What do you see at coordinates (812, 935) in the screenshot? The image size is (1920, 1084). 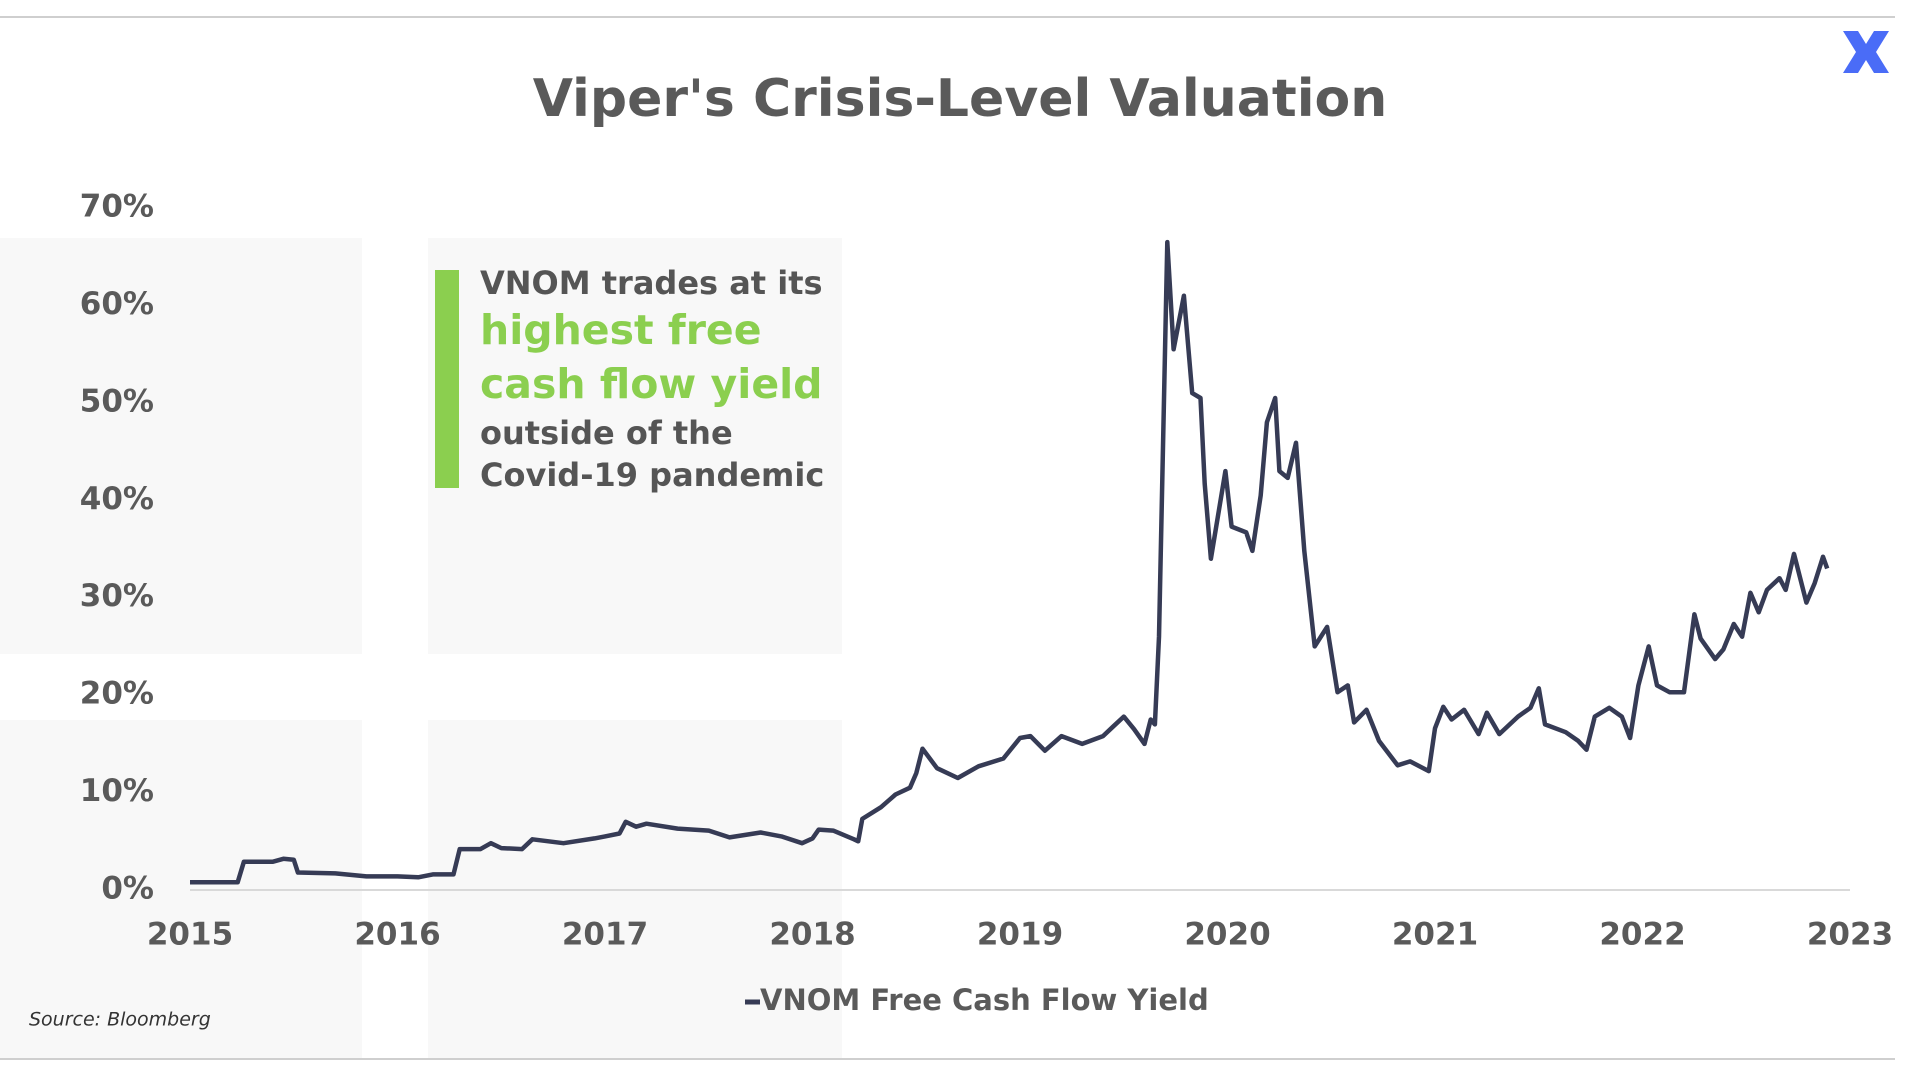 I see `x-tick-label: 2018` at bounding box center [812, 935].